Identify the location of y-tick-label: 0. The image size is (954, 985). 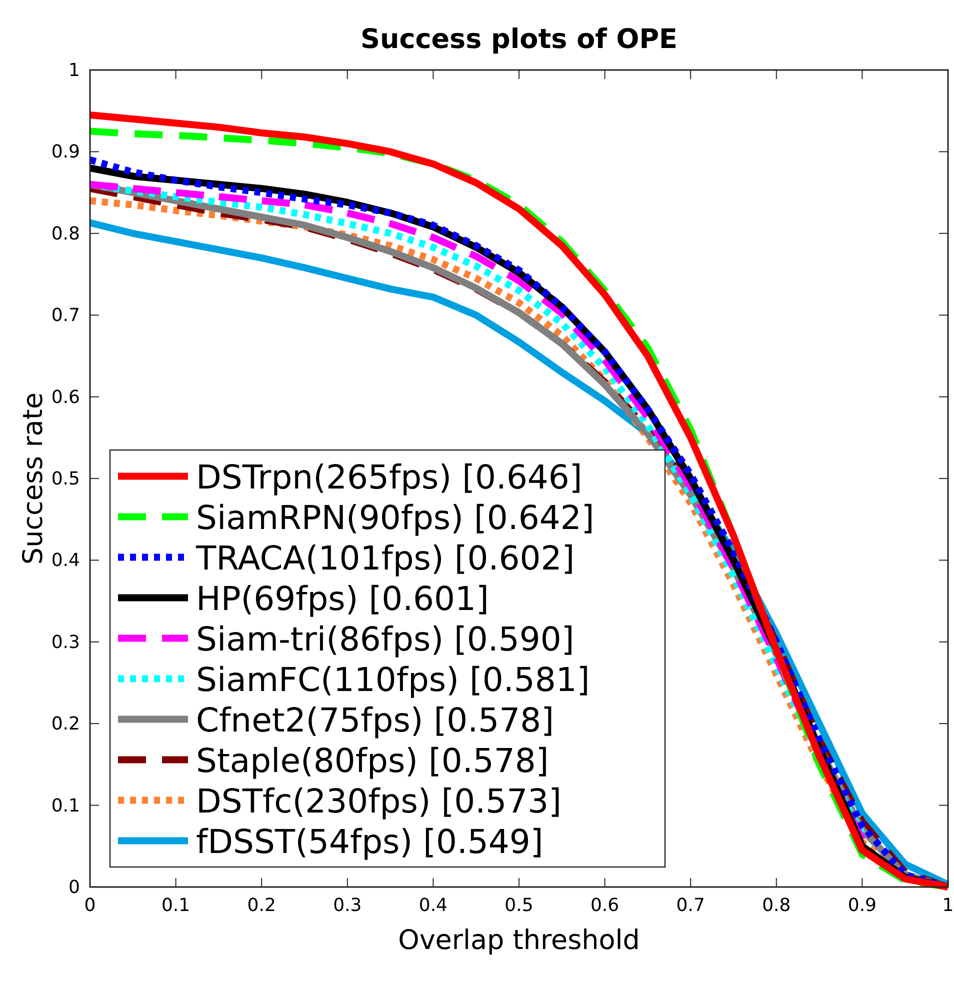
(74, 887).